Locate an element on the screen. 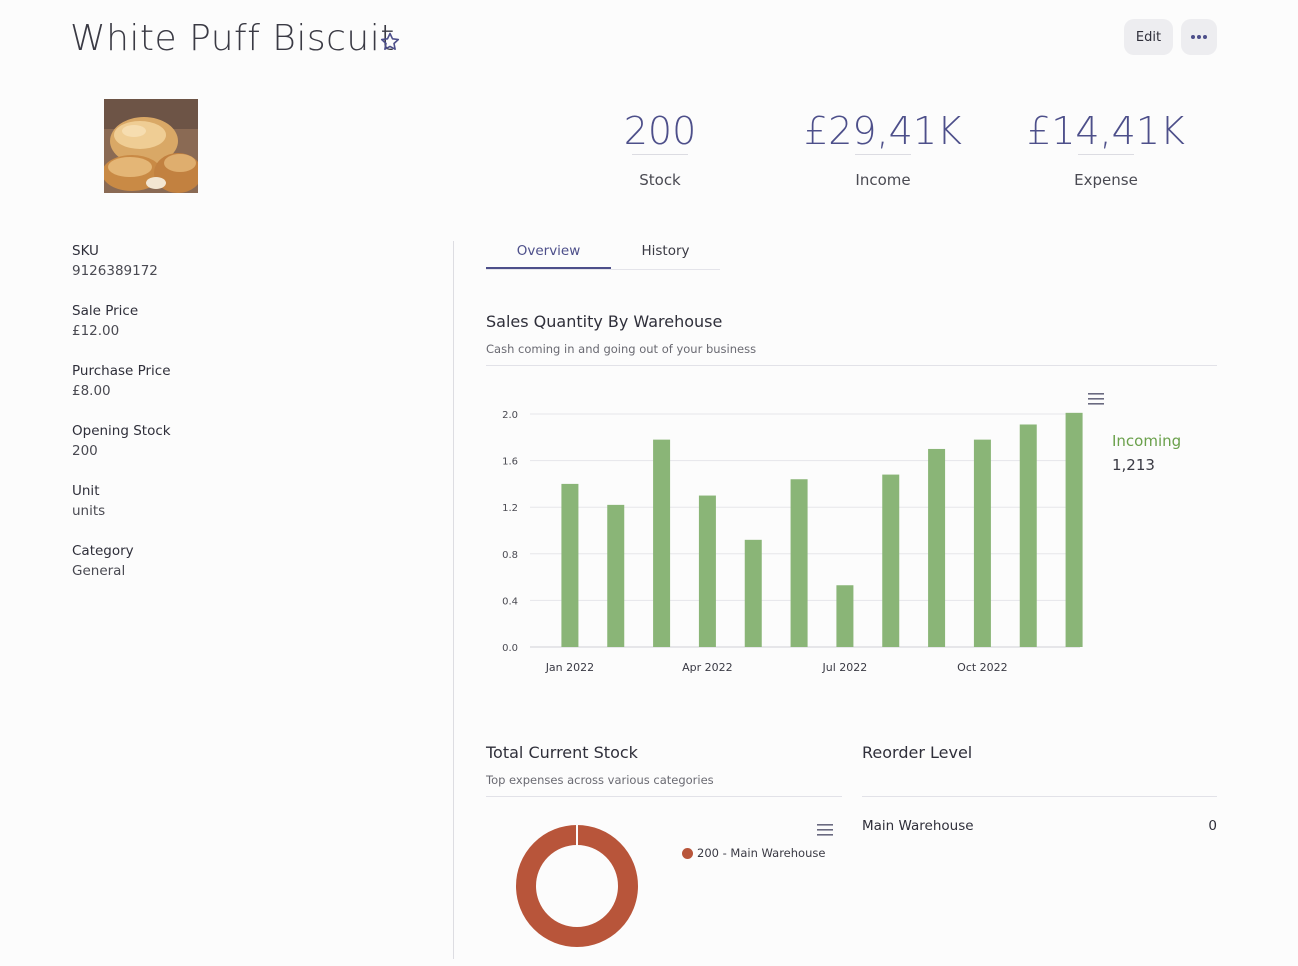 This screenshot has height=966, width=1298. y-tick-label: 2.0 is located at coordinates (510, 415).